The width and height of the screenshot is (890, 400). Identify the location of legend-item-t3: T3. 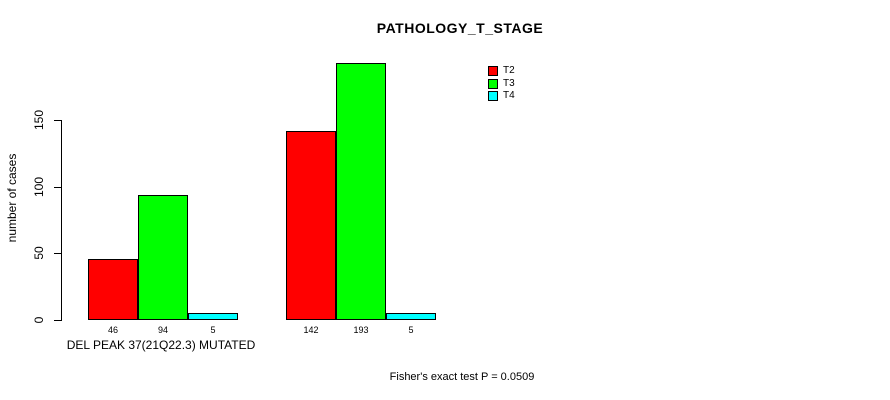
(501, 83).